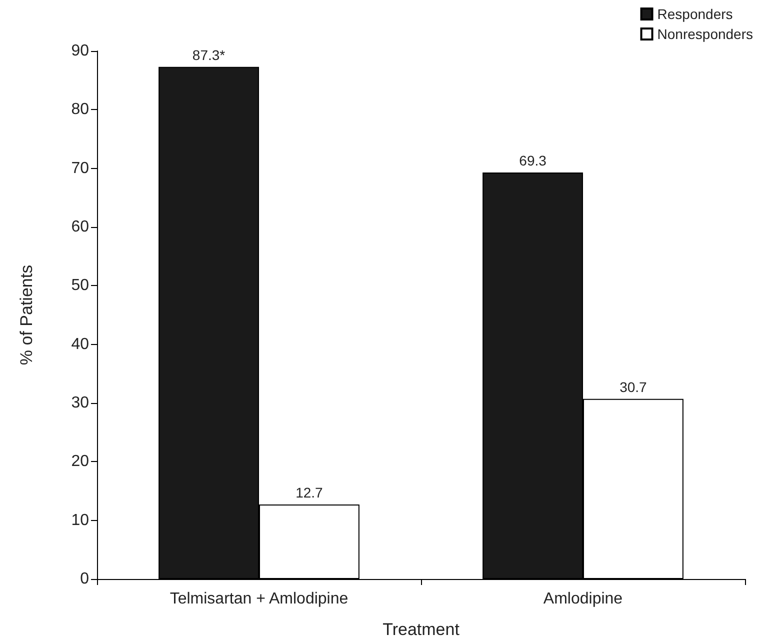  Describe the element at coordinates (80, 461) in the screenshot. I see `y-tick-label: 20` at that location.